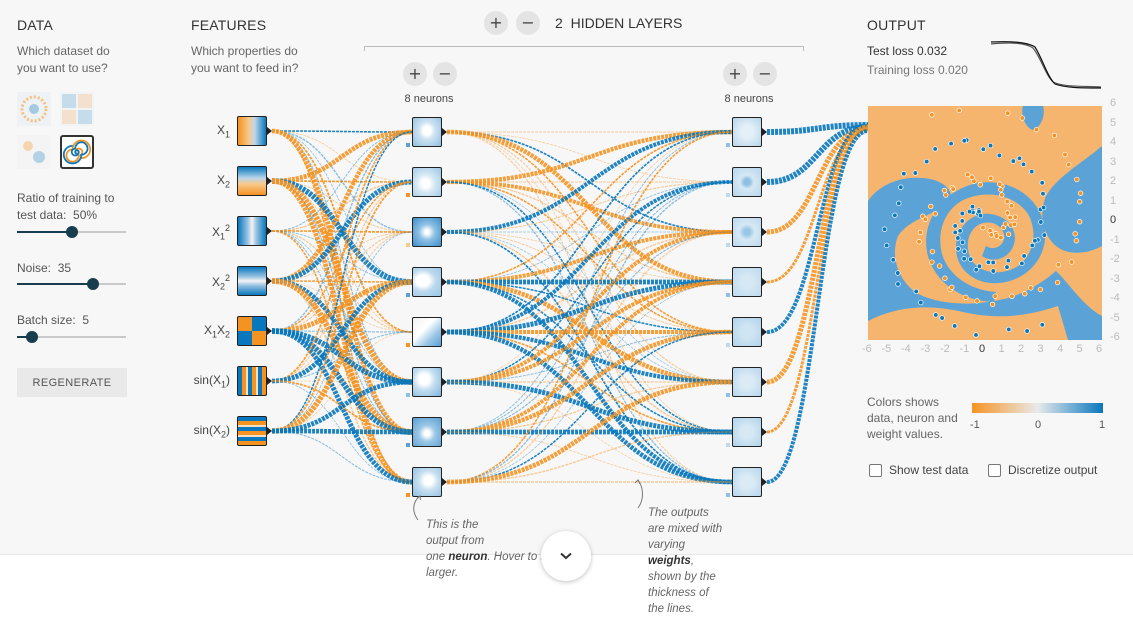 This screenshot has width=1133, height=621. What do you see at coordinates (994, 470) in the screenshot?
I see `discretize-output-checkbox` at bounding box center [994, 470].